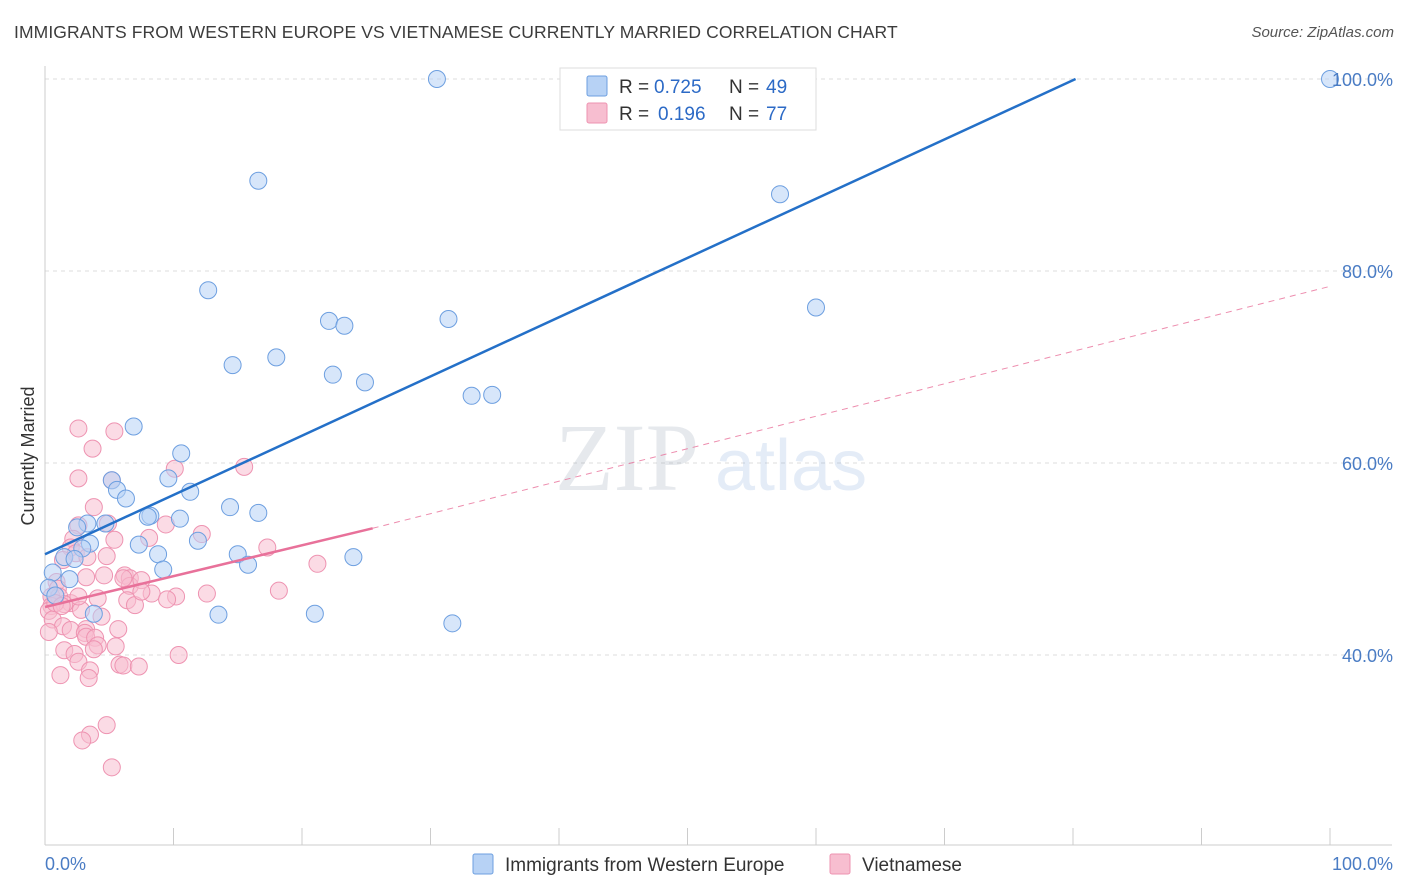  I want to click on watermark-zip: ZIP, so click(627, 457).